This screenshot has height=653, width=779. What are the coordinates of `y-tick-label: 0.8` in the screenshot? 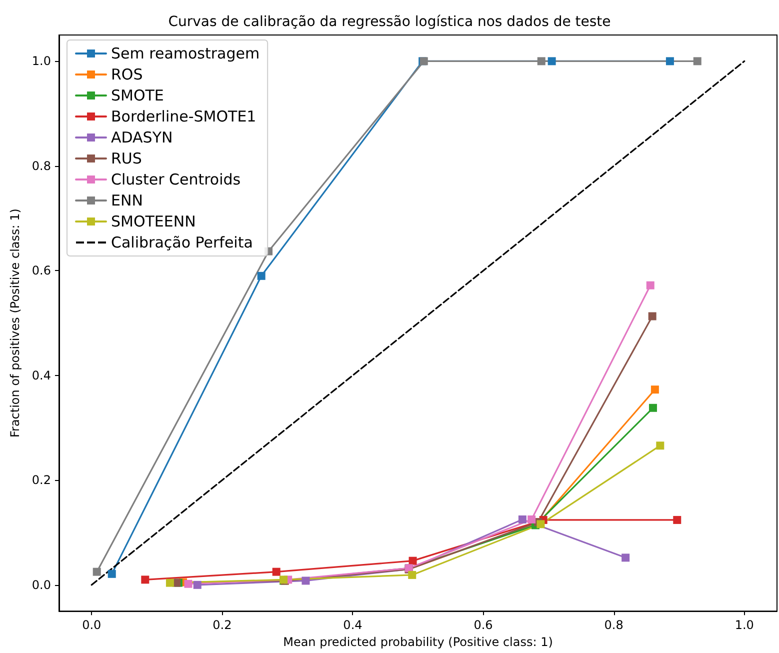 It's located at (41, 165).